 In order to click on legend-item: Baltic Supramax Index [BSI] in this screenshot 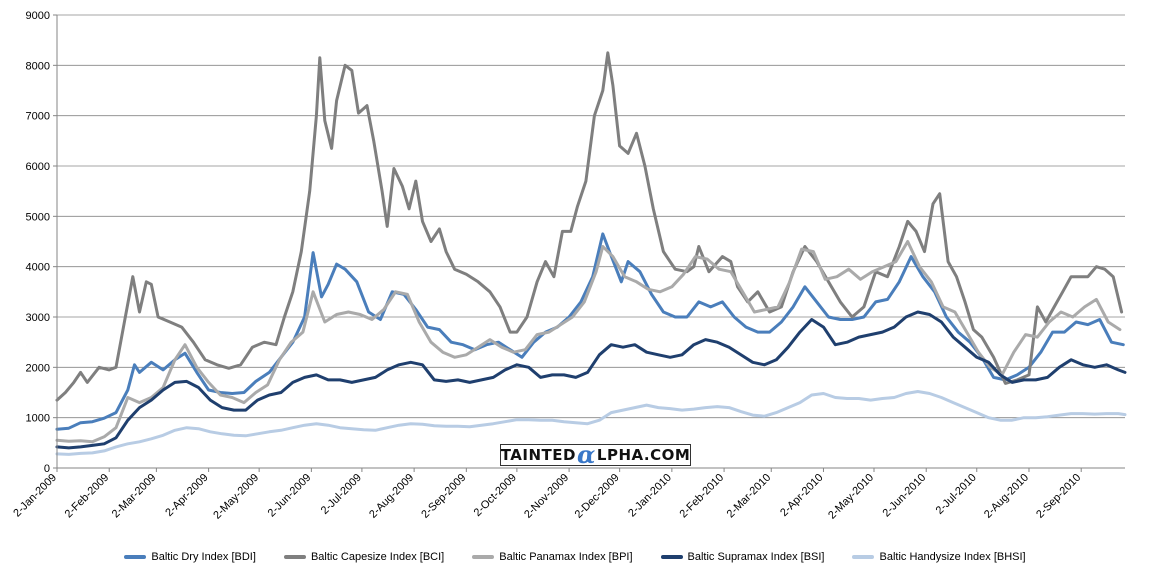, I will do `click(742, 557)`.